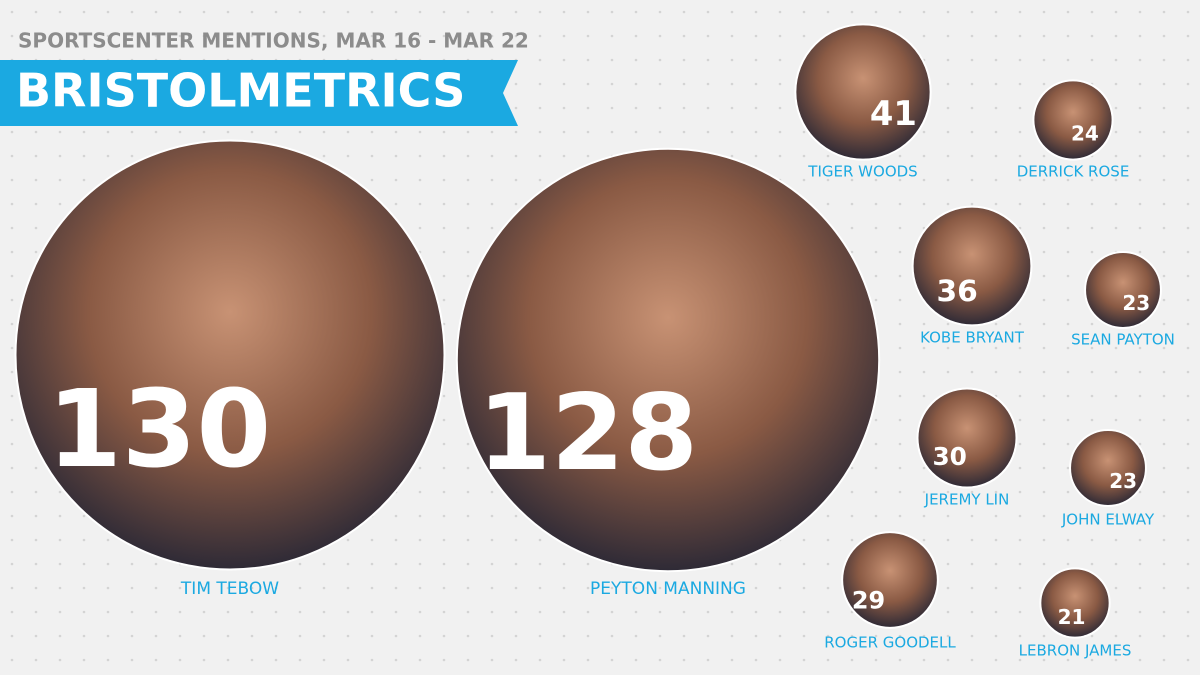 This screenshot has width=1200, height=675. Describe the element at coordinates (893, 113) in the screenshot. I see `value-label: 41` at that location.